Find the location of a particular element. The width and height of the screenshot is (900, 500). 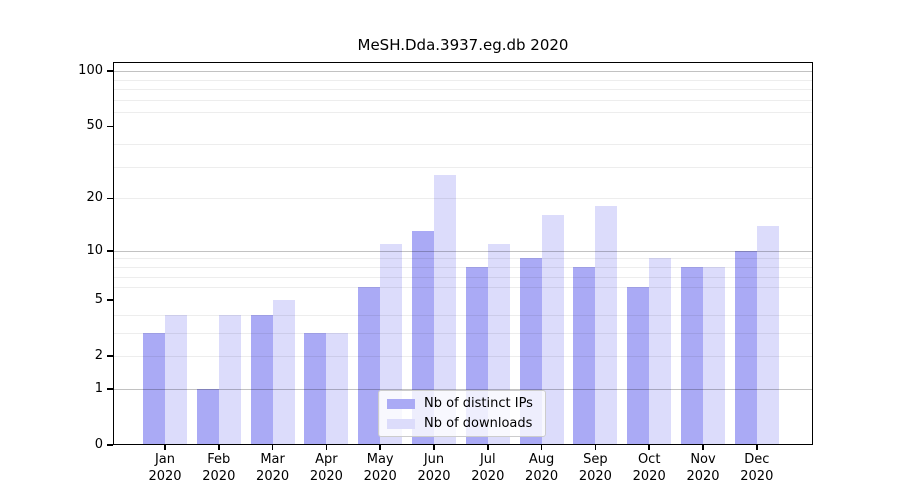

x-tick-label-mar: Mar 2020 is located at coordinates (273, 468).